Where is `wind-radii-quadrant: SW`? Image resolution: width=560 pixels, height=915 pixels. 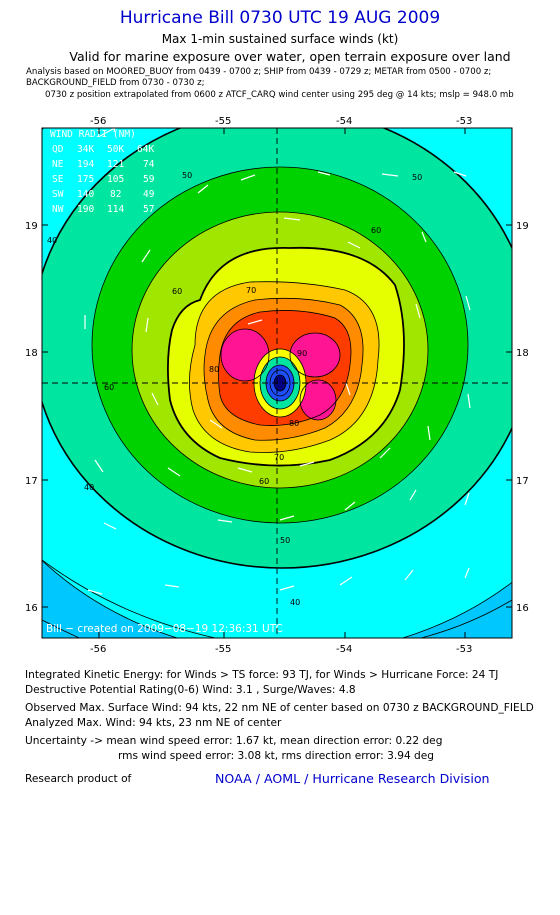 wind-radii-quadrant: SW is located at coordinates (58, 194).